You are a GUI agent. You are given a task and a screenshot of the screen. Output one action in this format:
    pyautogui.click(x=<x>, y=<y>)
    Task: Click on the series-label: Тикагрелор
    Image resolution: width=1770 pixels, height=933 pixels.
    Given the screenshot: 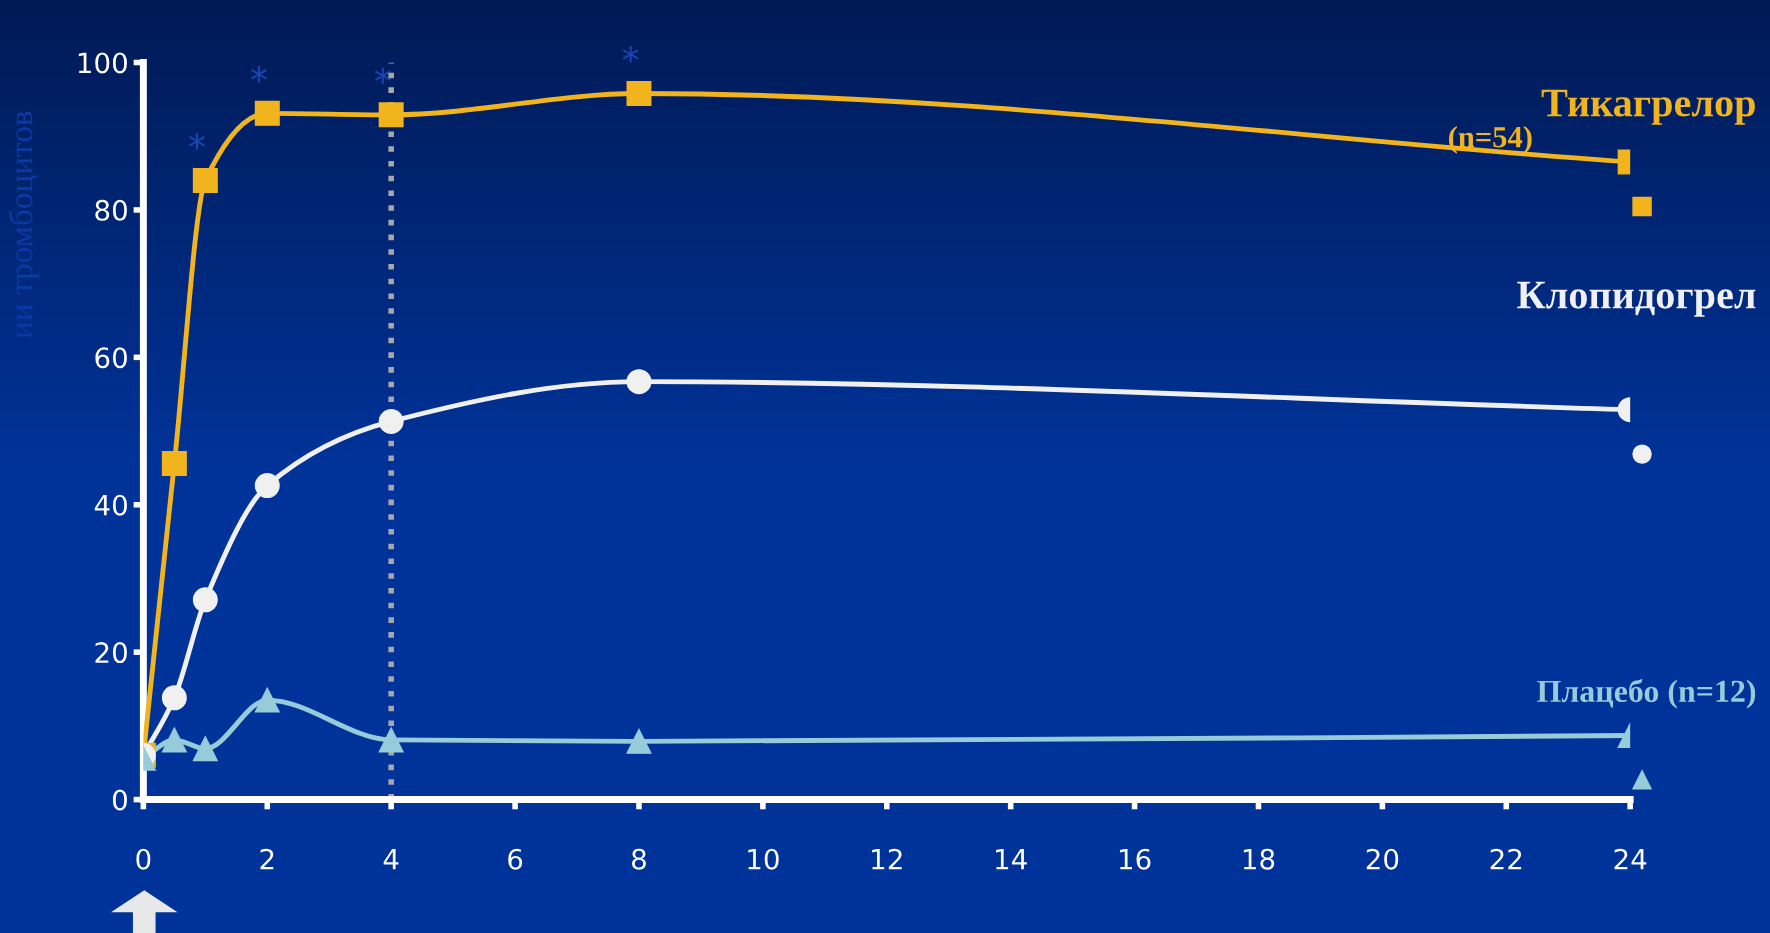 What is the action you would take?
    pyautogui.click(x=1648, y=107)
    